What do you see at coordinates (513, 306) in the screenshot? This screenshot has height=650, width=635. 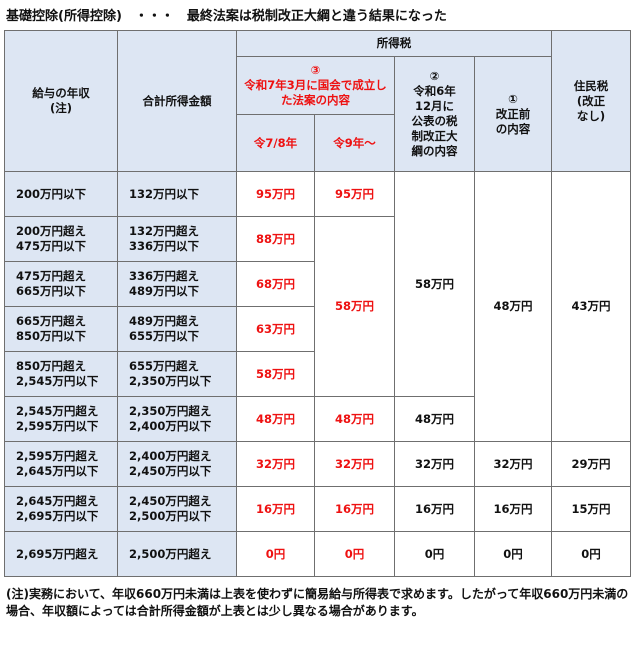 I see `before-48-cell: 48万円` at bounding box center [513, 306].